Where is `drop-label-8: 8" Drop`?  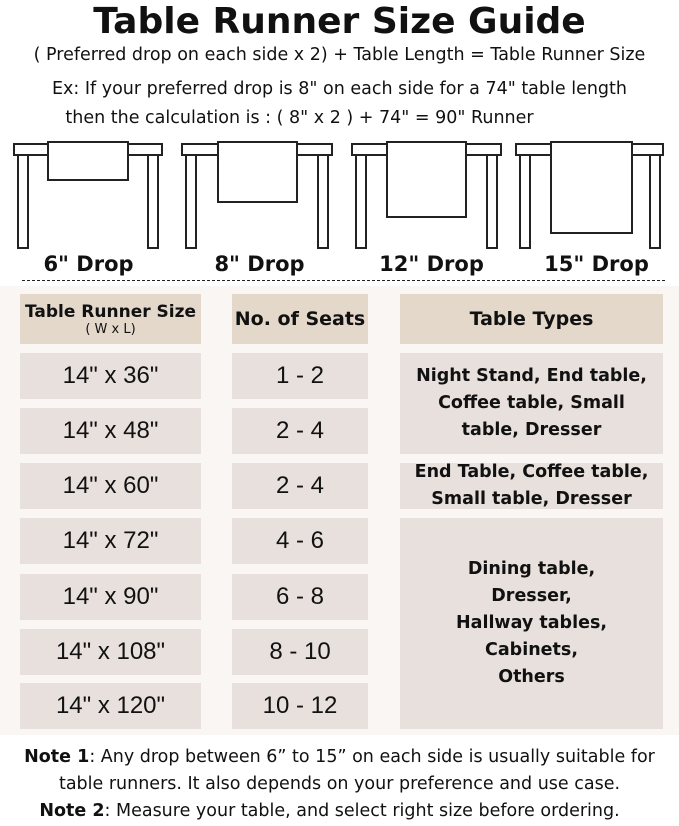 drop-label-8: 8" Drop is located at coordinates (259, 264).